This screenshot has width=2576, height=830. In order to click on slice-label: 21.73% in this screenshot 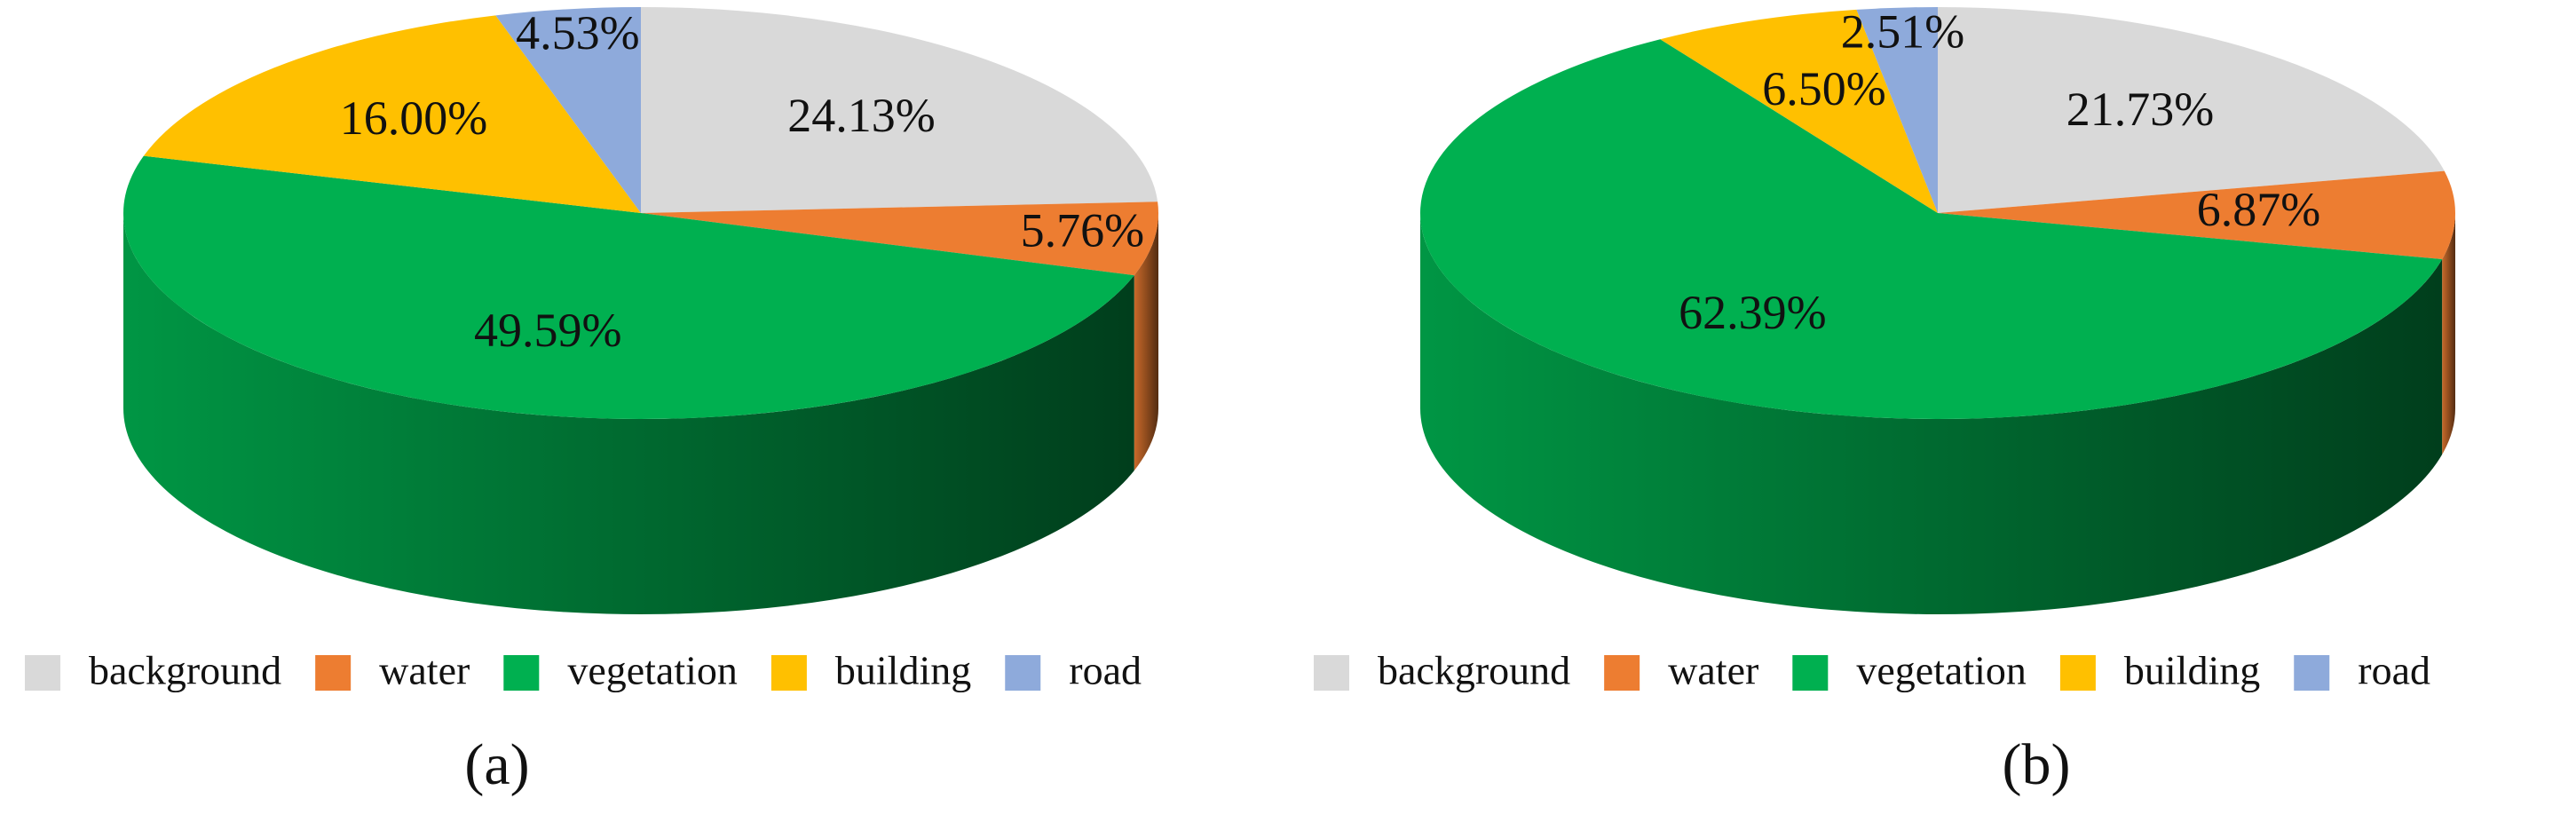, I will do `click(2140, 109)`.